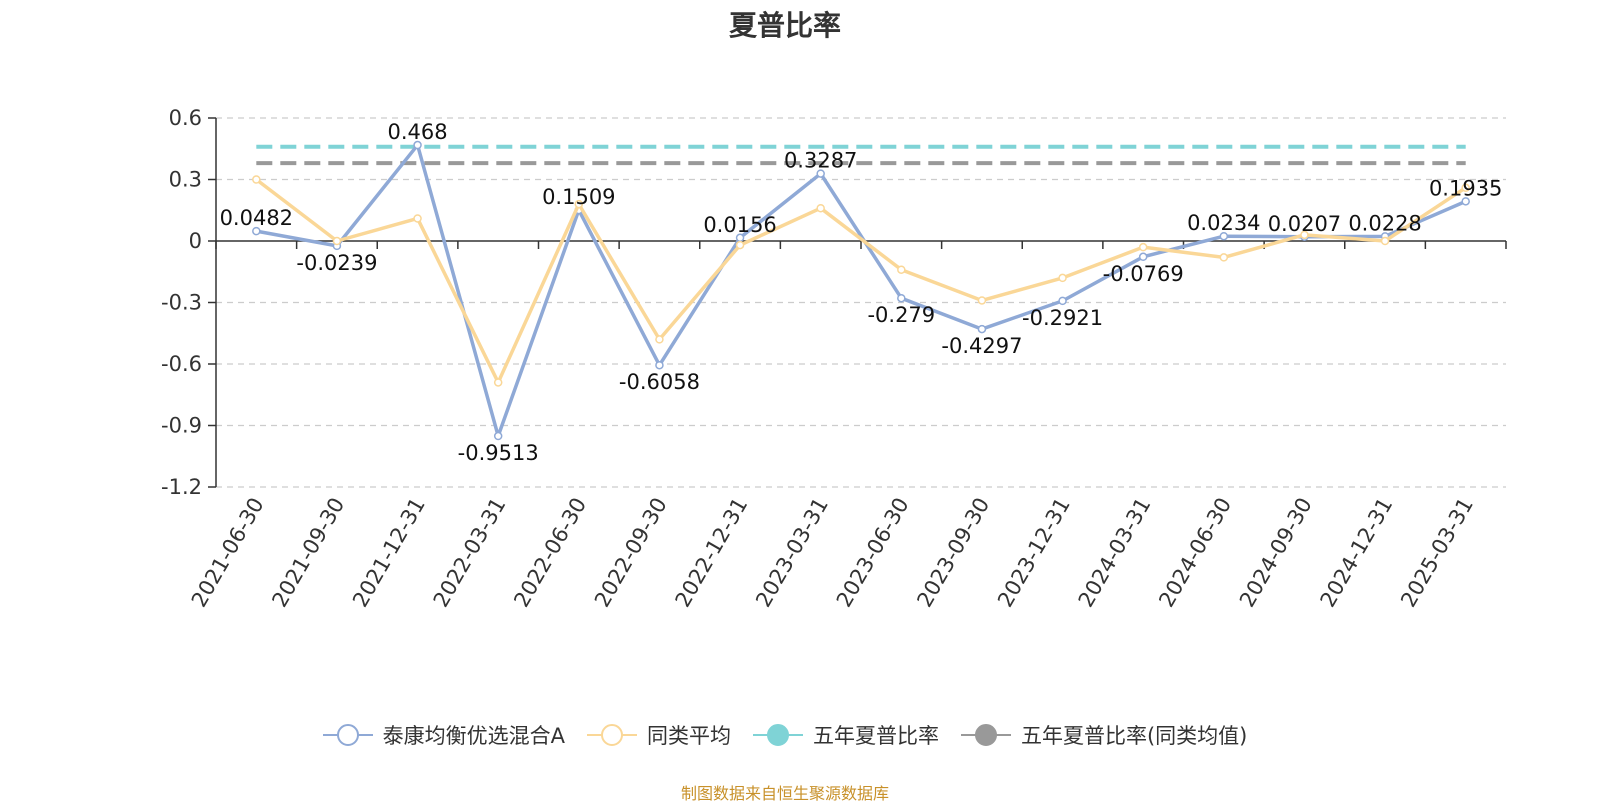 This screenshot has height=804, width=1600. I want to click on y-tick-label: 0.3, so click(185, 180).